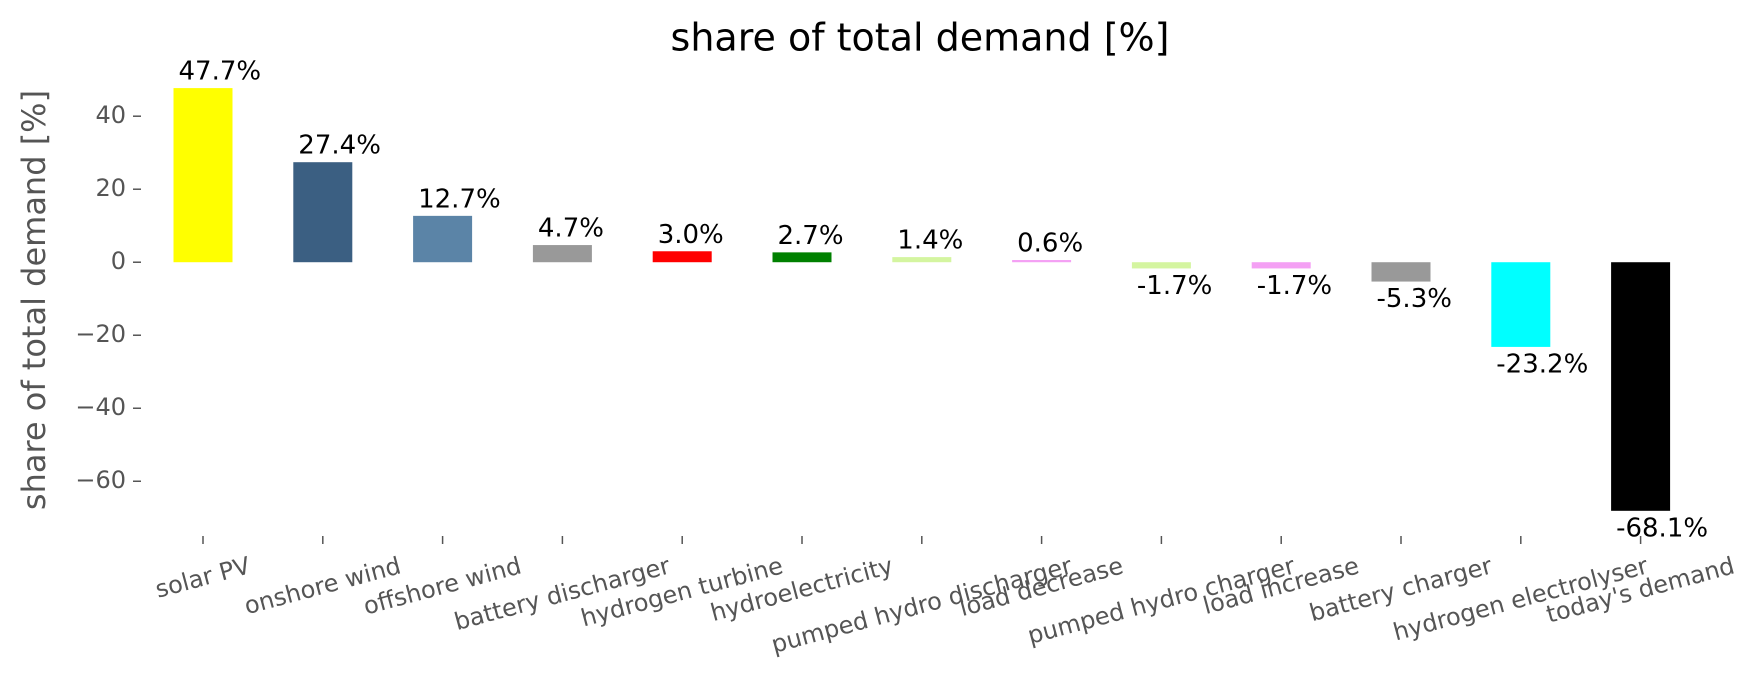 The width and height of the screenshot is (1764, 689). I want to click on chart-title: share of total demand [%], so click(920, 38).